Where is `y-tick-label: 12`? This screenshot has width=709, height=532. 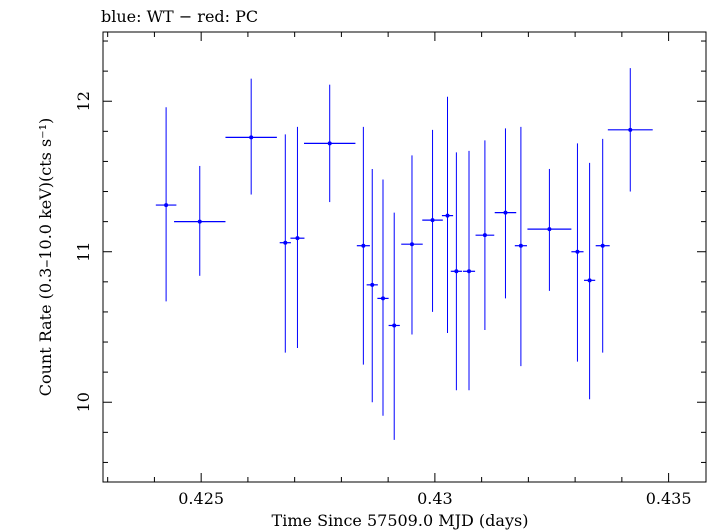
y-tick-label: 12 is located at coordinates (83, 101).